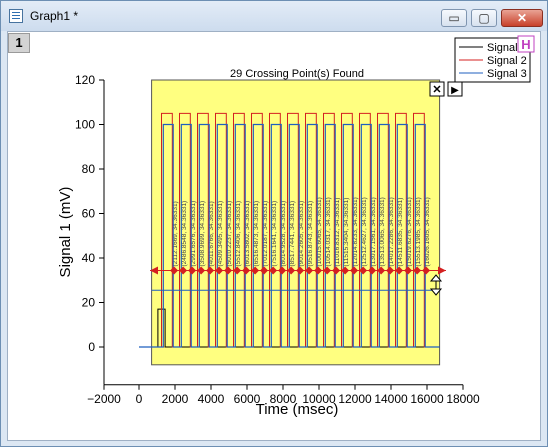  I want to click on close-icon: ✕, so click(436, 90).